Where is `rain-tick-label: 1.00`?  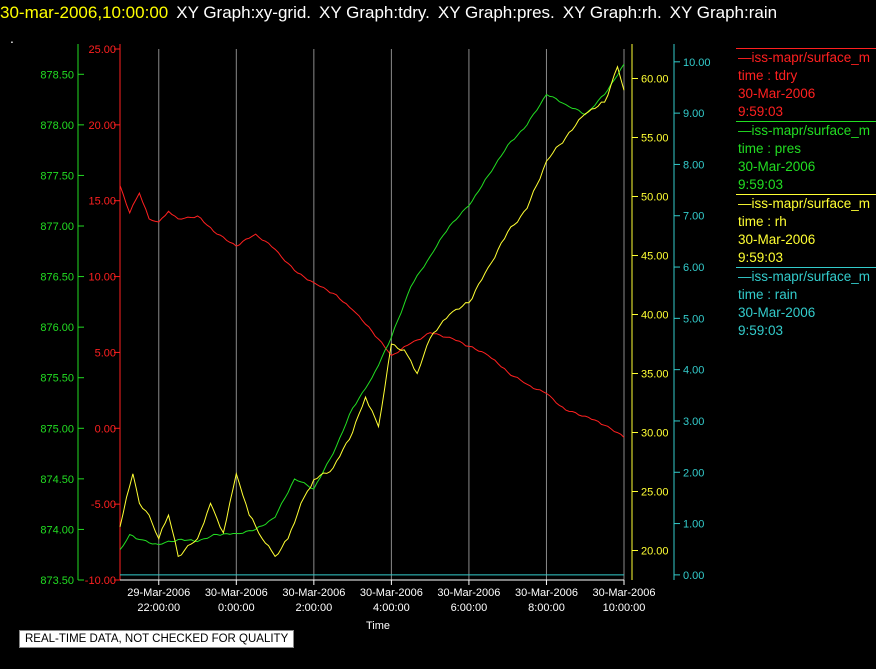 rain-tick-label: 1.00 is located at coordinates (693, 525).